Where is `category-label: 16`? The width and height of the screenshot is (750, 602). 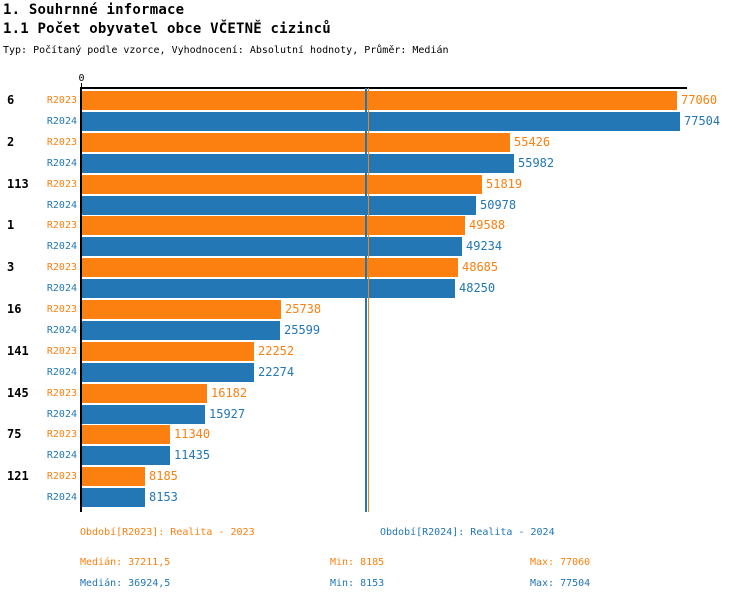
category-label: 16 is located at coordinates (14, 309).